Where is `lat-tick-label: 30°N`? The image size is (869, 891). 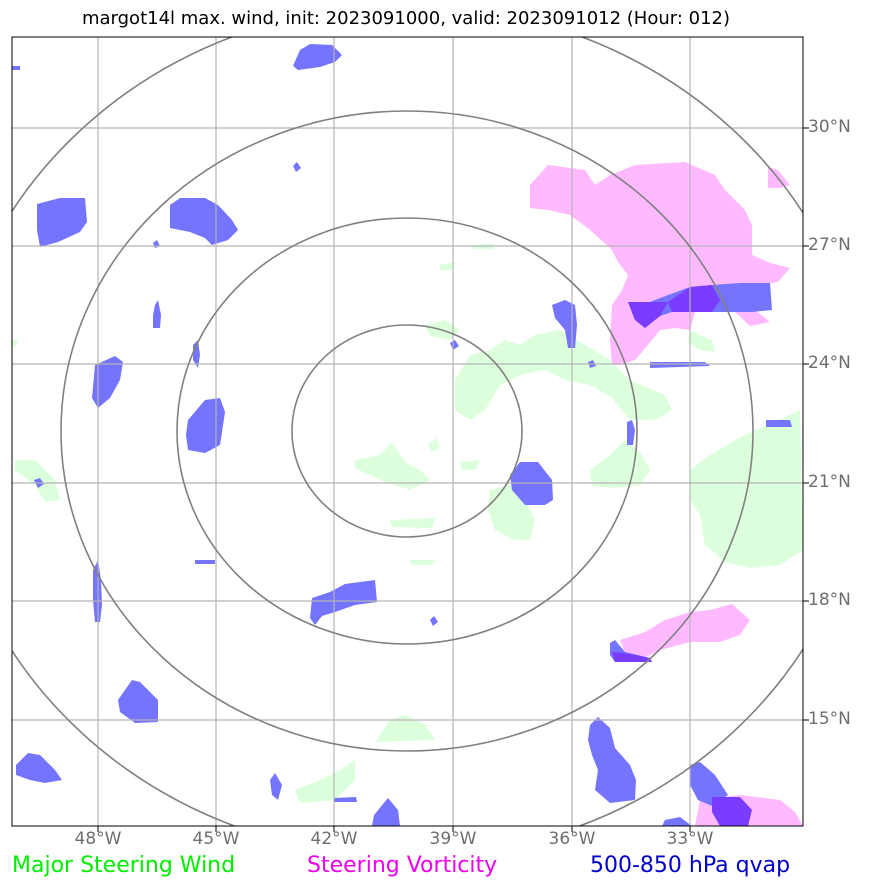
lat-tick-label: 30°N is located at coordinates (829, 127).